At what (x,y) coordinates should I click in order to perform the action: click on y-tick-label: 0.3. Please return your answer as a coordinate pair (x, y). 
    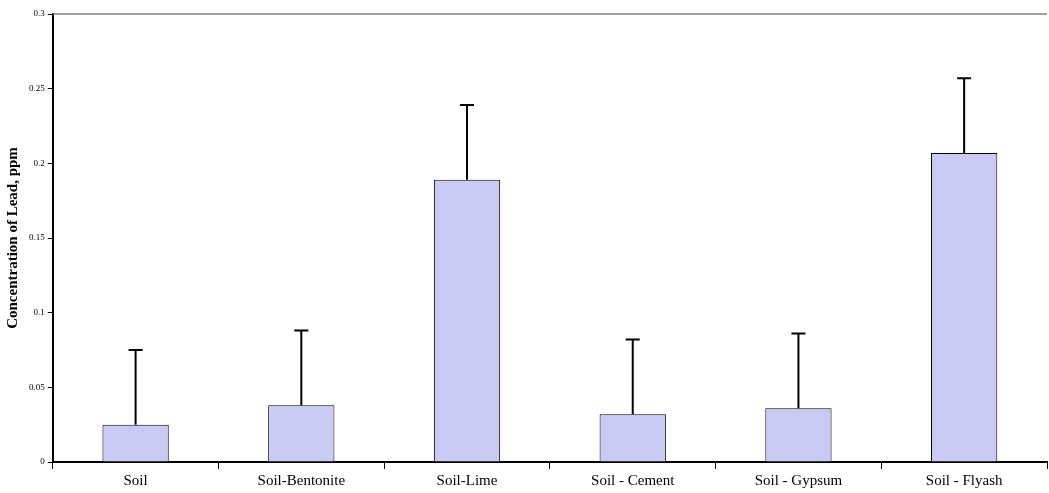
    Looking at the image, I should click on (39, 13).